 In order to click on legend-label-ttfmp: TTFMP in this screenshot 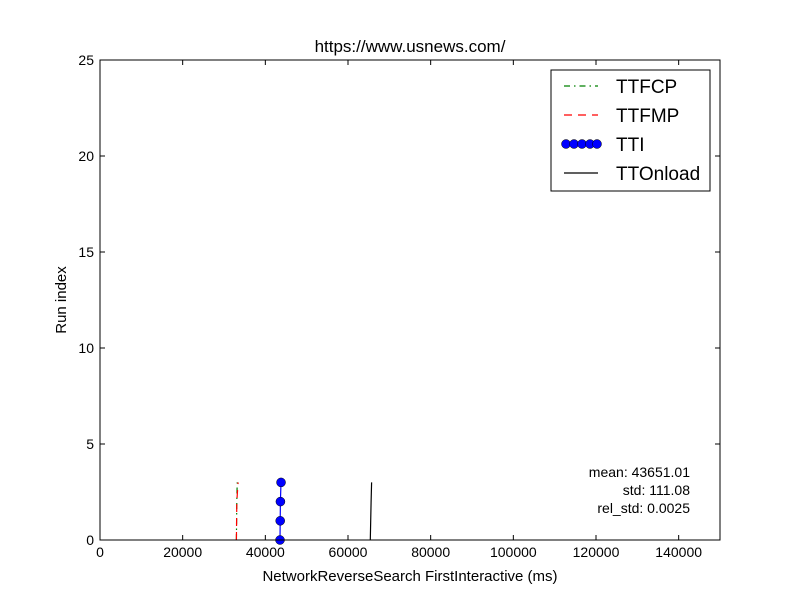, I will do `click(647, 116)`.